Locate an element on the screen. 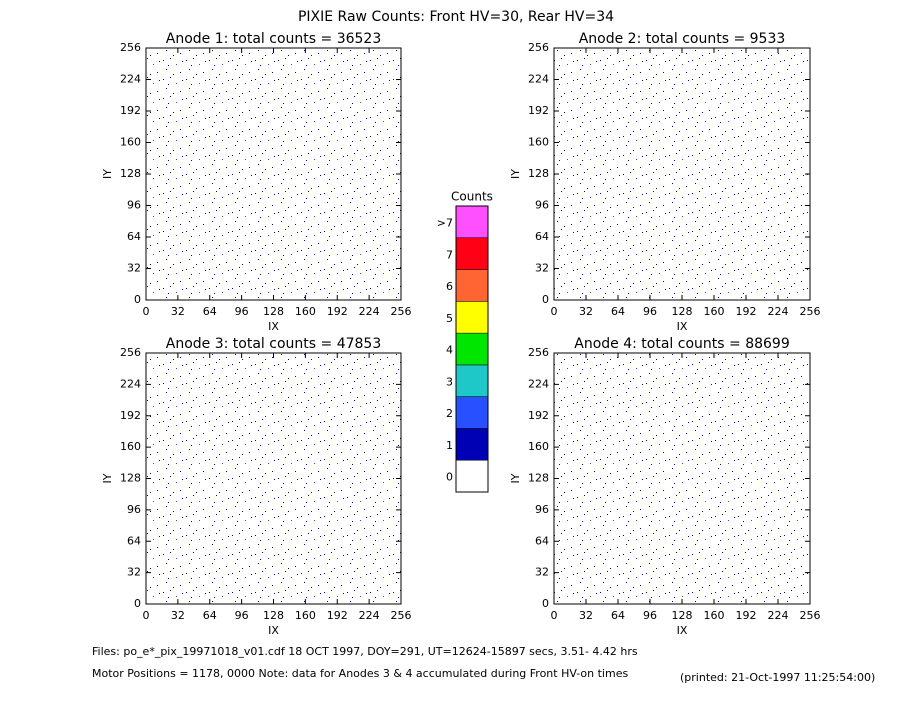 The height and width of the screenshot is (705, 913). colorbar-label: 1 is located at coordinates (449, 445).